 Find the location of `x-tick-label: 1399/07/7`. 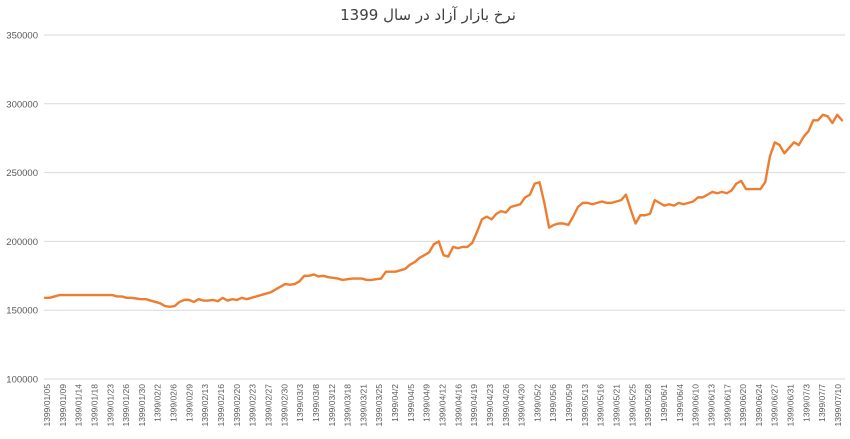

x-tick-label: 1399/07/7 is located at coordinates (822, 403).